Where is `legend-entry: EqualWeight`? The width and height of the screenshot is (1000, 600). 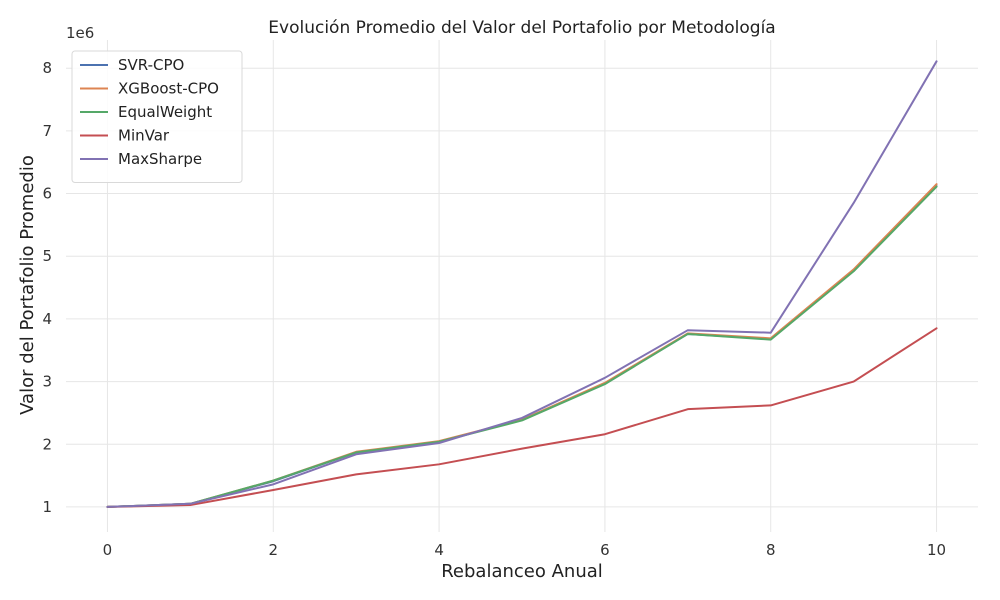 legend-entry: EqualWeight is located at coordinates (165, 112).